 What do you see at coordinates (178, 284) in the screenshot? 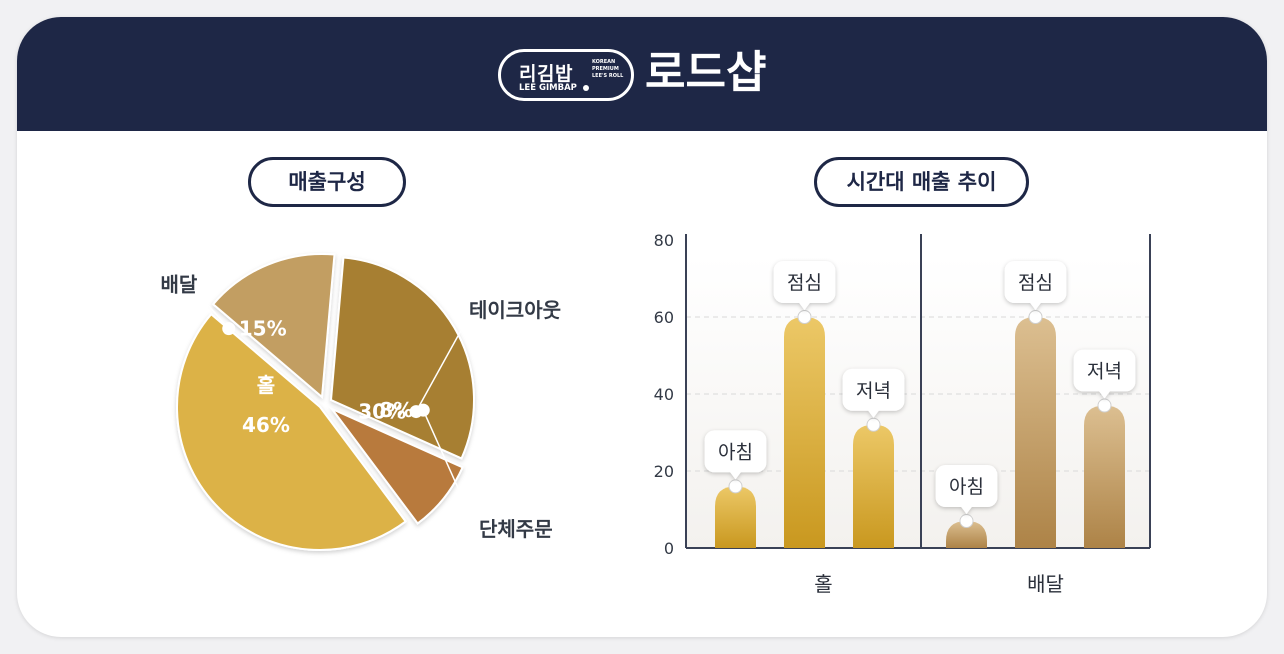
I see `pie-slice-name: 배달` at bounding box center [178, 284].